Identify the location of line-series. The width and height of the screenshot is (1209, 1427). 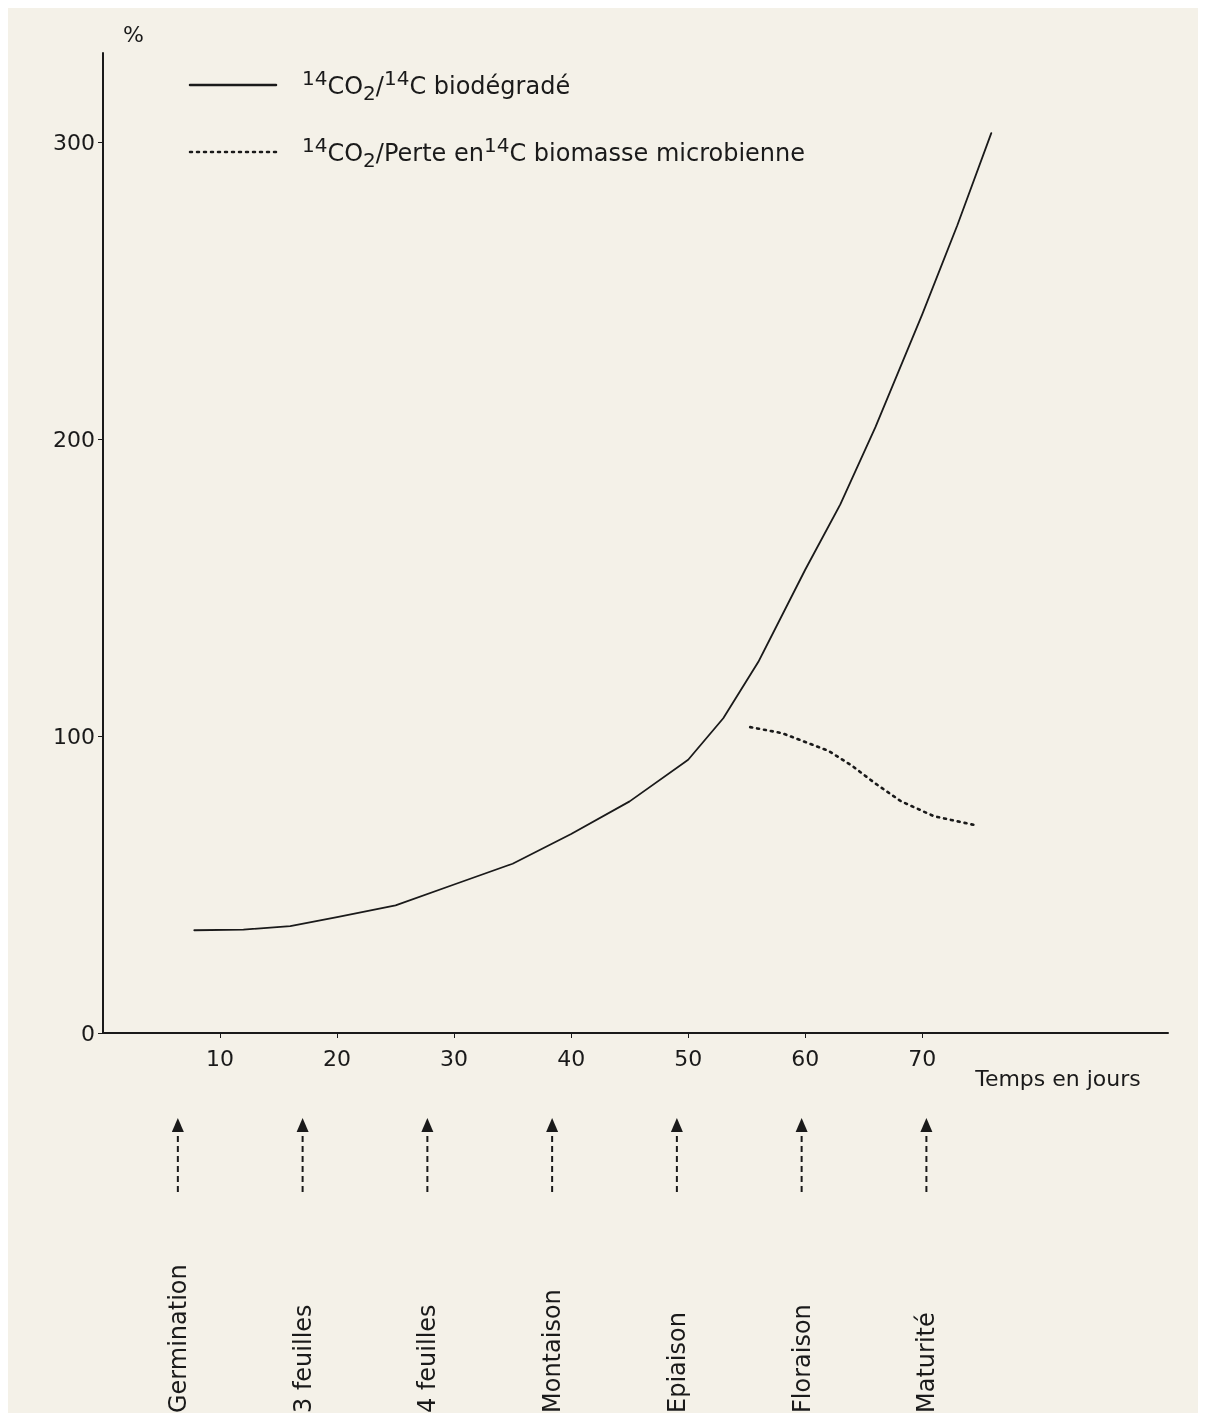
(862, 776).